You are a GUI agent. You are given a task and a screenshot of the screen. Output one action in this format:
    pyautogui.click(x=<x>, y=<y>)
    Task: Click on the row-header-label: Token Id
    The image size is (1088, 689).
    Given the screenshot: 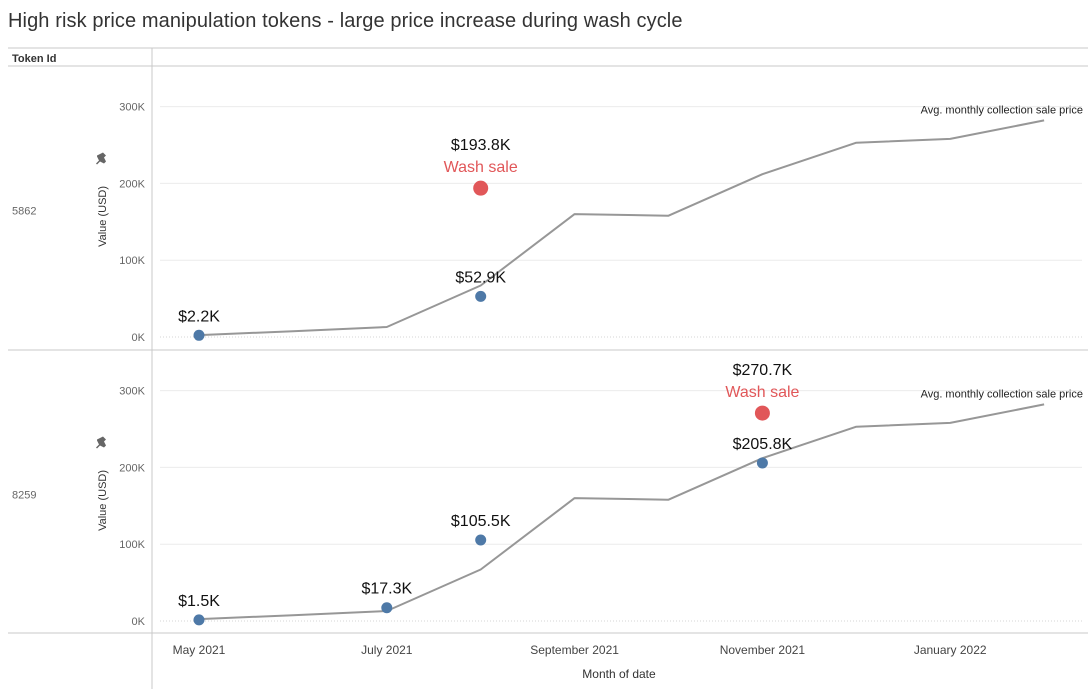 What is the action you would take?
    pyautogui.click(x=34, y=59)
    